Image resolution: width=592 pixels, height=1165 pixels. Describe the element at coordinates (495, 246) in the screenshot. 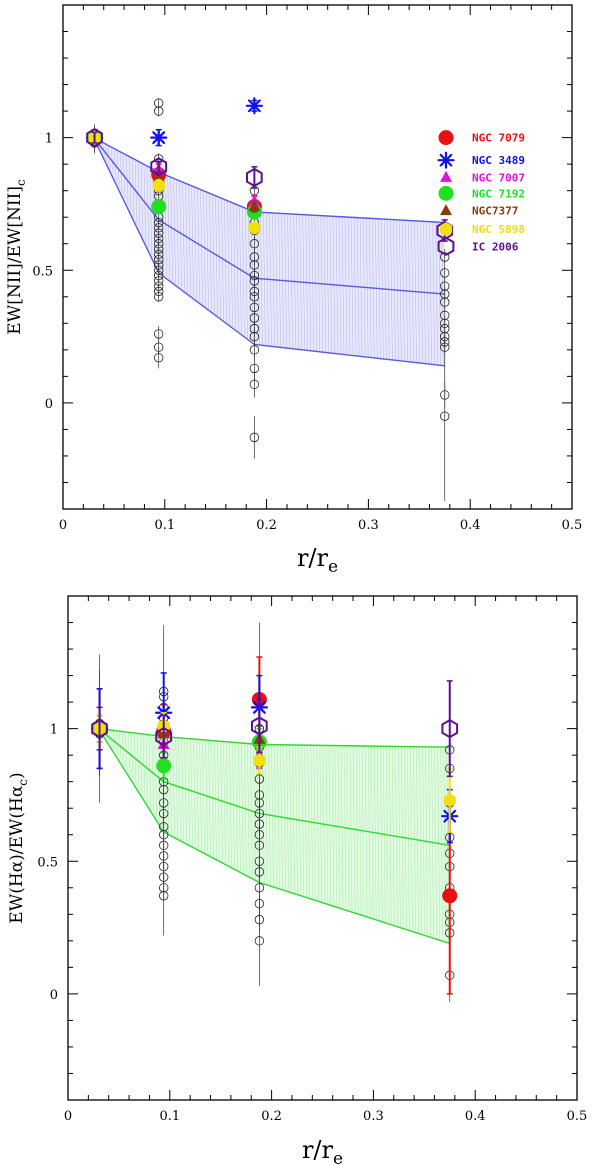

I see `legend-label: IC 2006` at that location.